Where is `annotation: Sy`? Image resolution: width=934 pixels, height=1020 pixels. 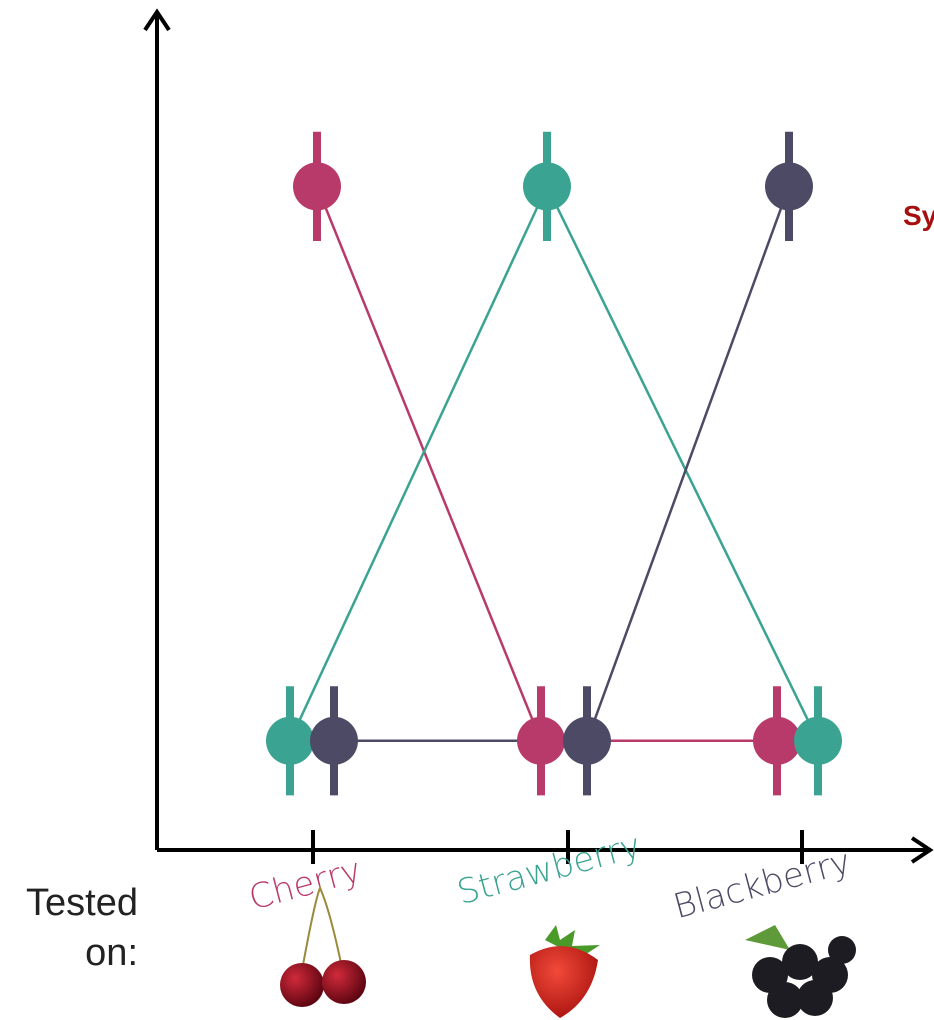
annotation: Sy is located at coordinates (918, 215).